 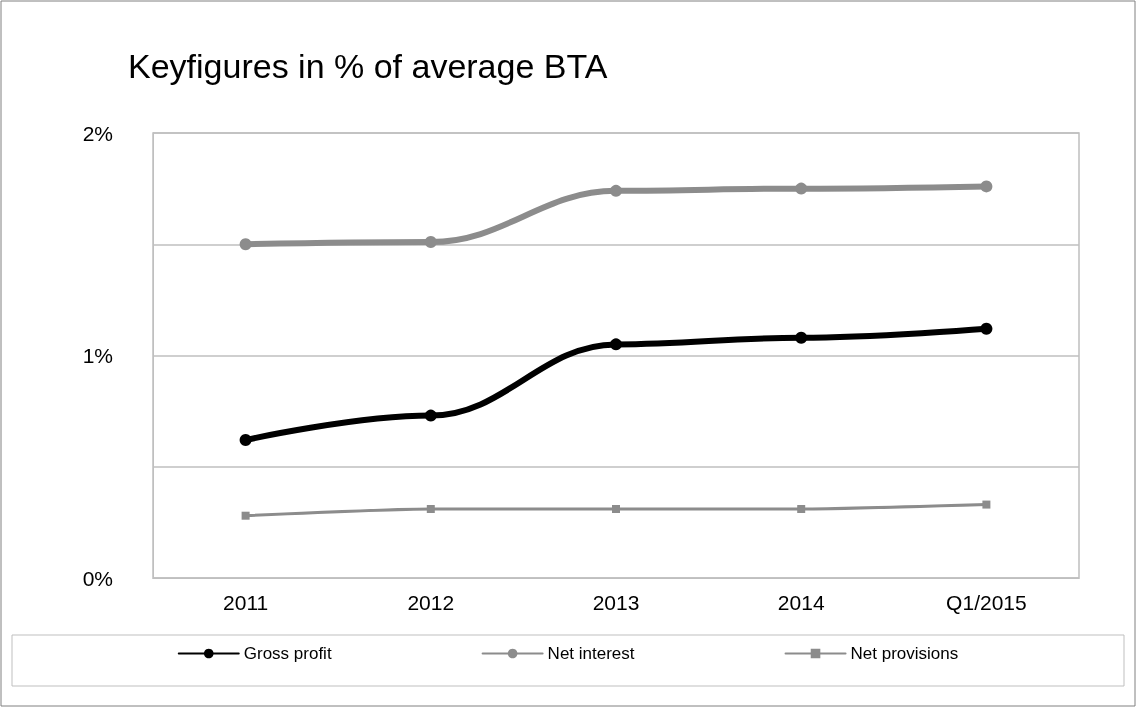 What do you see at coordinates (97, 355) in the screenshot?
I see `y-tick-label: 1%` at bounding box center [97, 355].